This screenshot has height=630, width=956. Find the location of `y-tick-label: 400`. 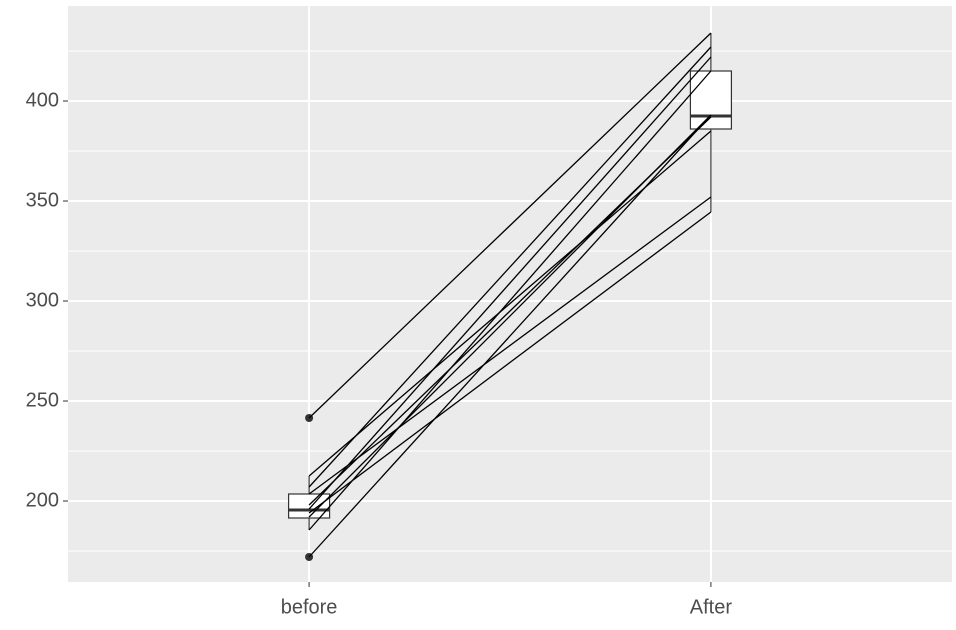

y-tick-label: 400 is located at coordinates (42, 100).